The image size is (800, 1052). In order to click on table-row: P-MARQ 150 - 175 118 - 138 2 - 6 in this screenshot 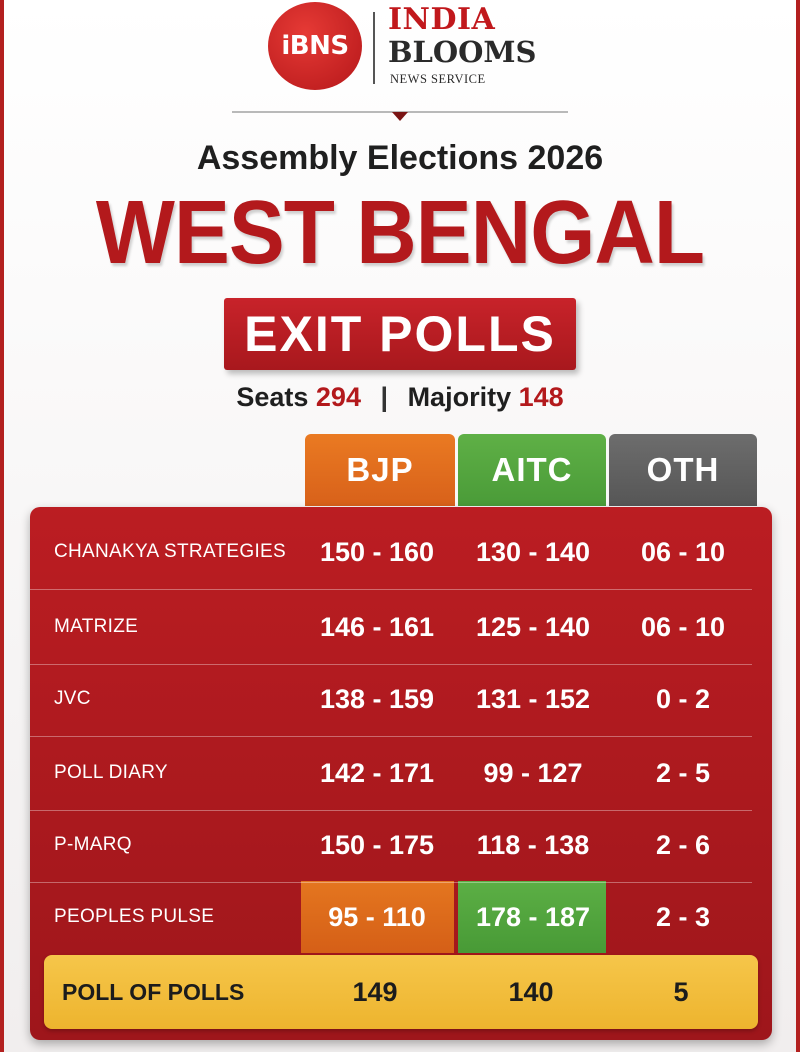, I will do `click(391, 845)`.